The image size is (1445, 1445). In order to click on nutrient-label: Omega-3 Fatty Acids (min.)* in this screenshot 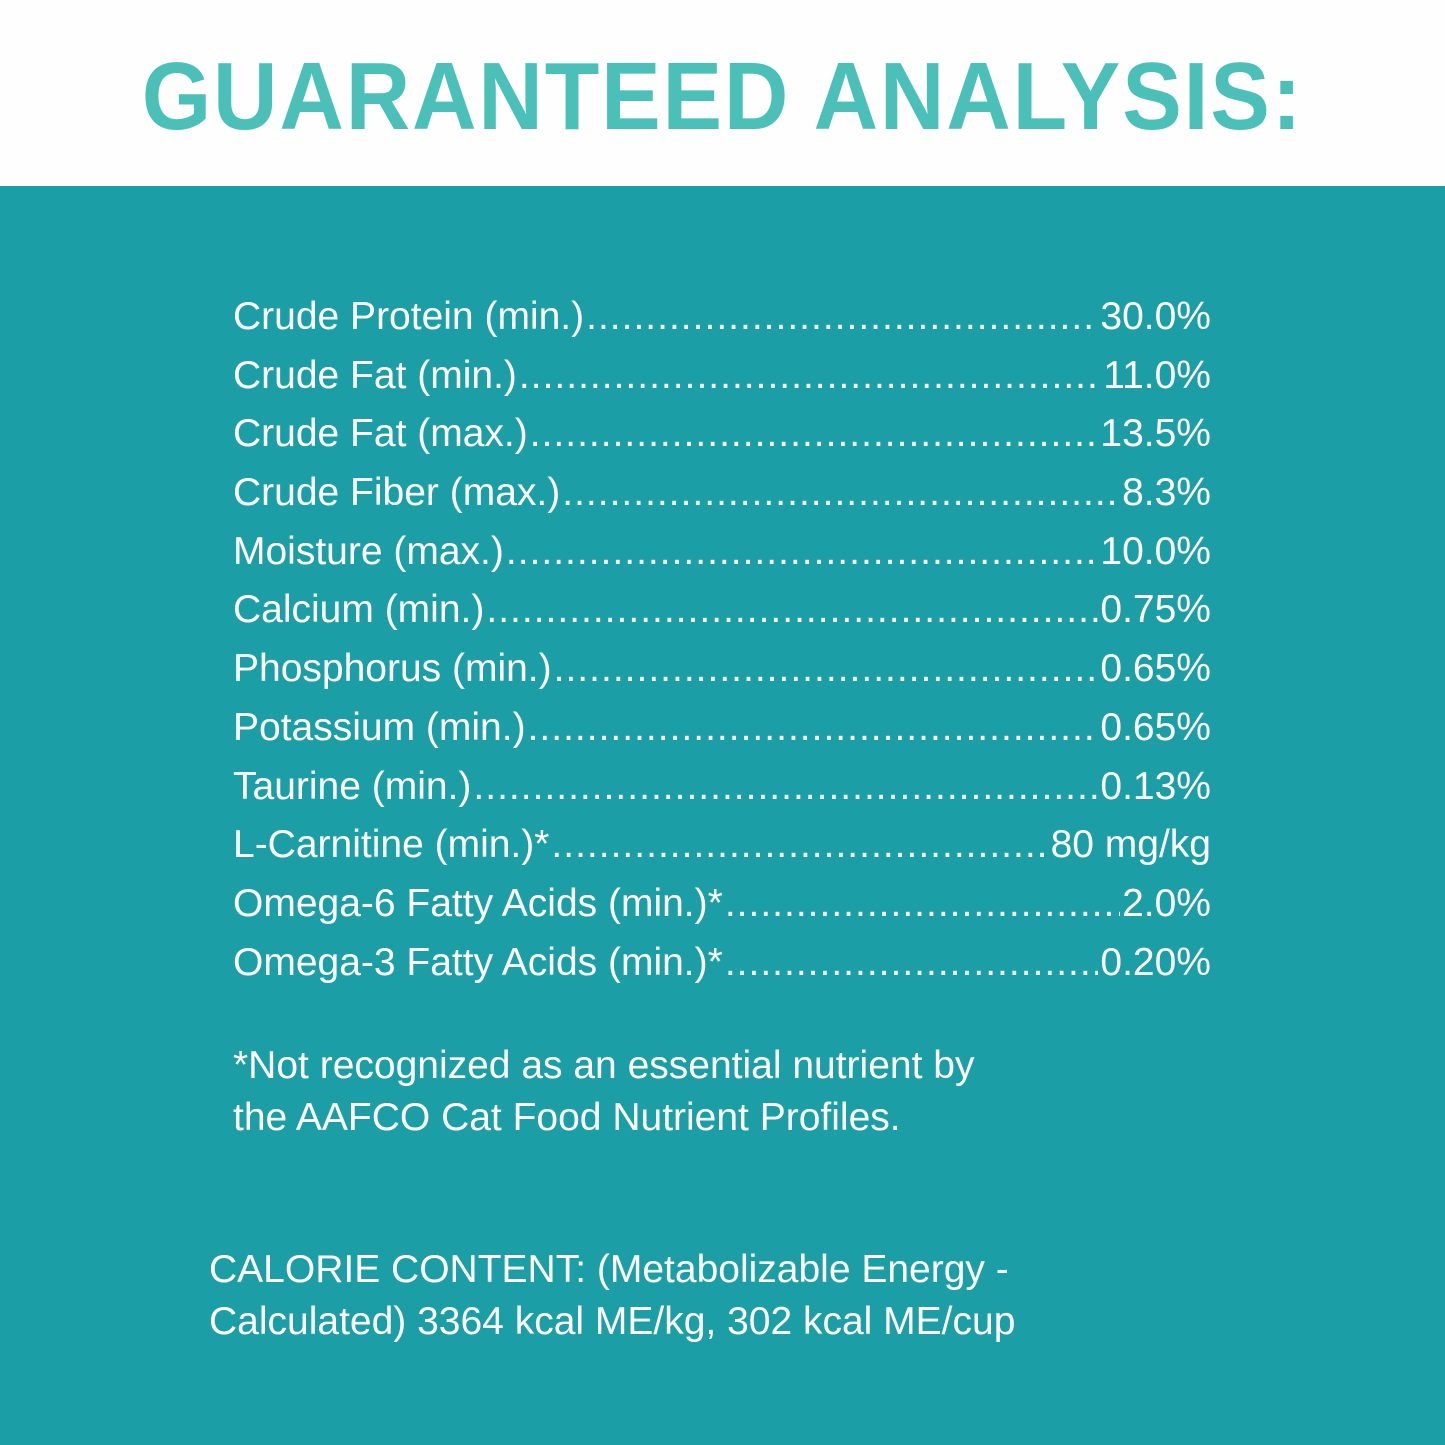, I will do `click(478, 962)`.